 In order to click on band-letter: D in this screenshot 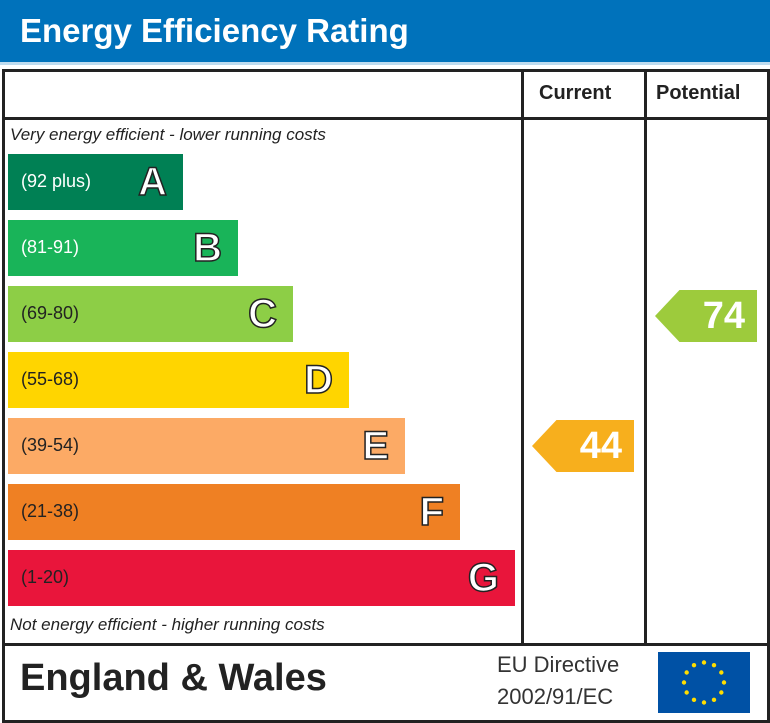, I will do `click(318, 380)`.